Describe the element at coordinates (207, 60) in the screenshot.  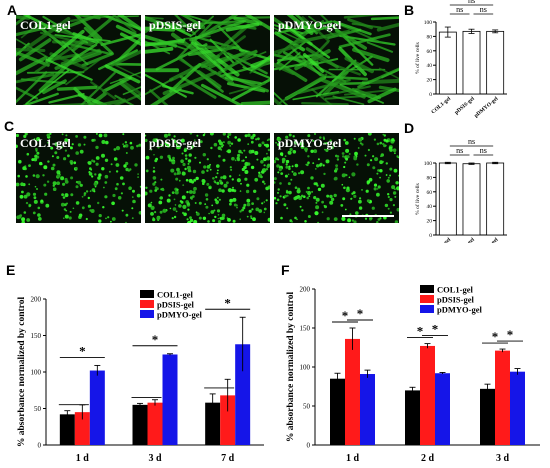
I see `micrograph-a-pdsis: pDSIS-gel` at that location.